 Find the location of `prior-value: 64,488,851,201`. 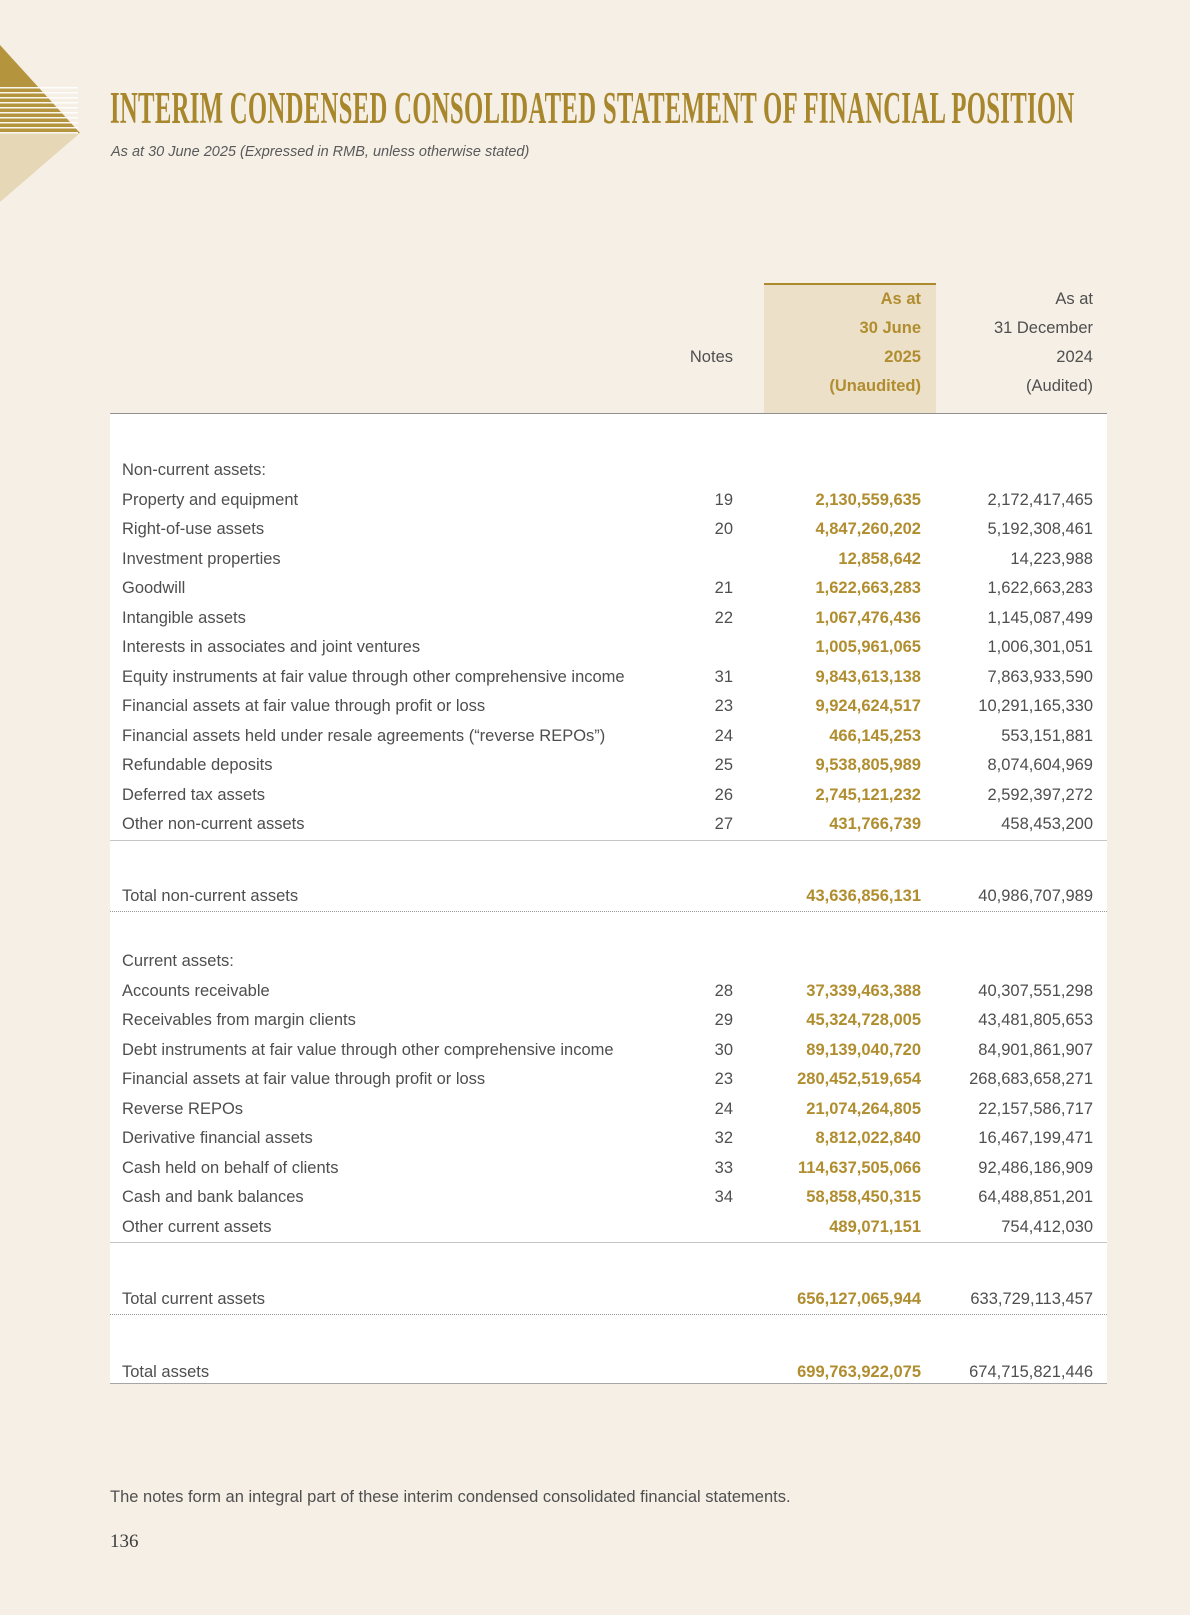

prior-value: 64,488,851,201 is located at coordinates (1035, 1197).